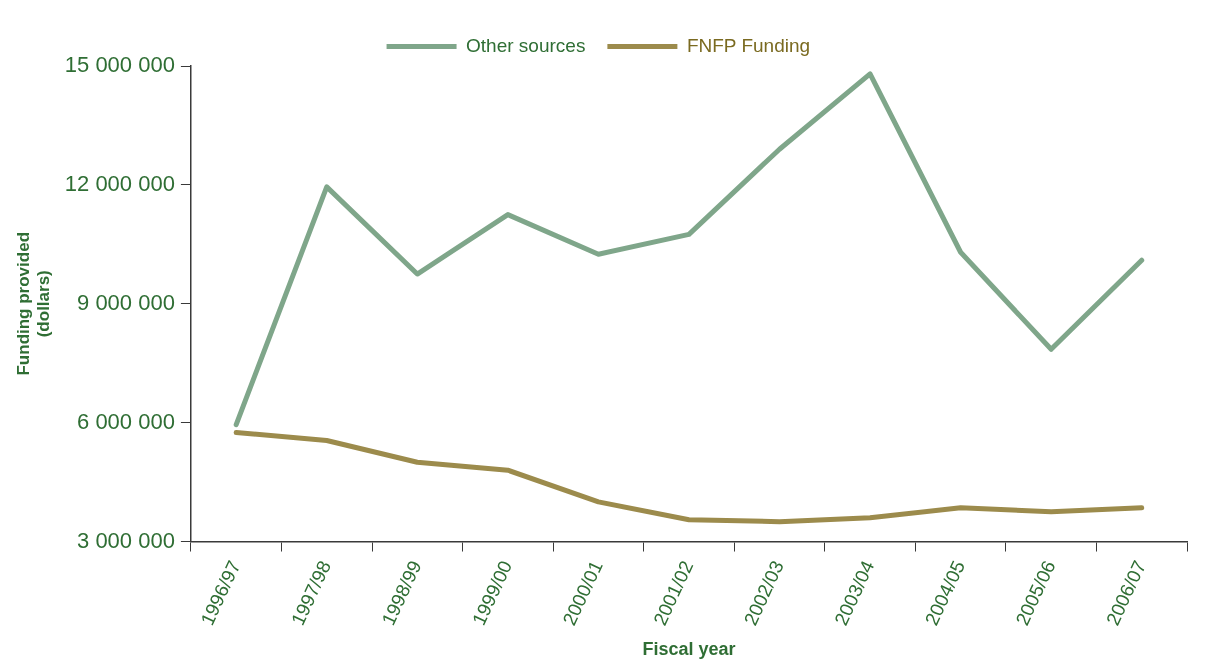 This screenshot has width=1217, height=670. I want to click on legend-label: Other sources, so click(526, 45).